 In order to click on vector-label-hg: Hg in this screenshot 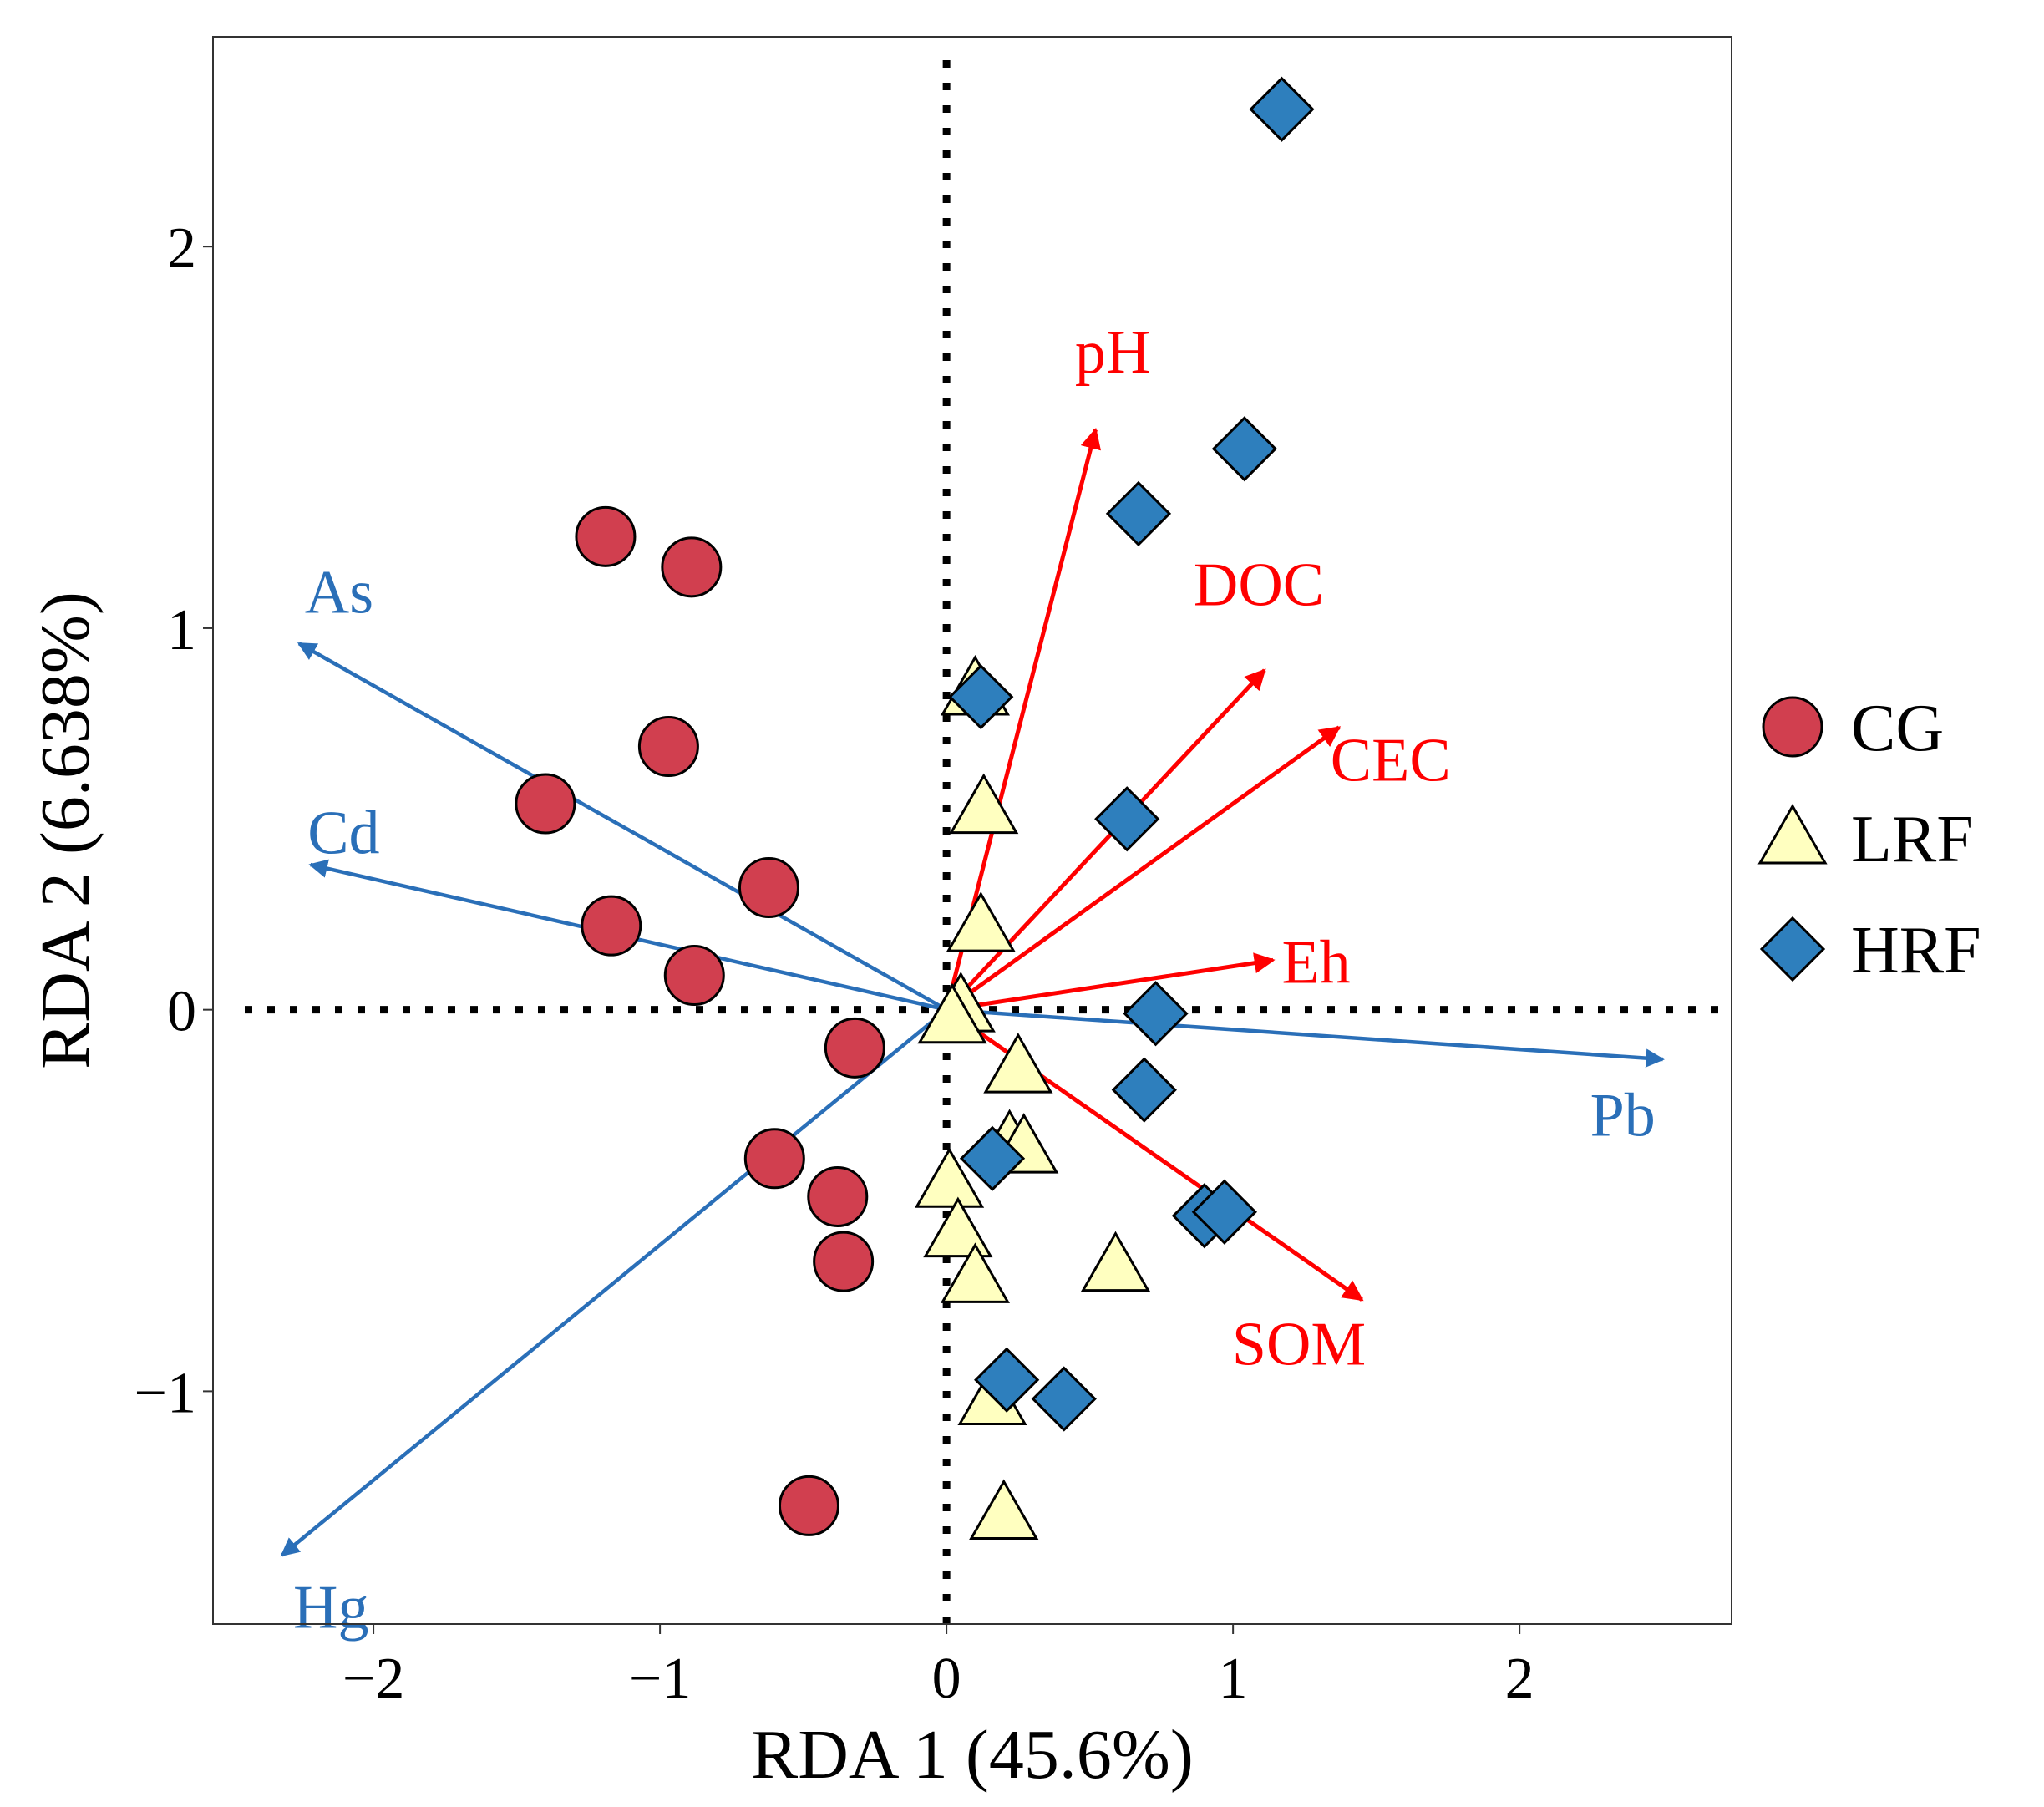, I will do `click(330, 1608)`.